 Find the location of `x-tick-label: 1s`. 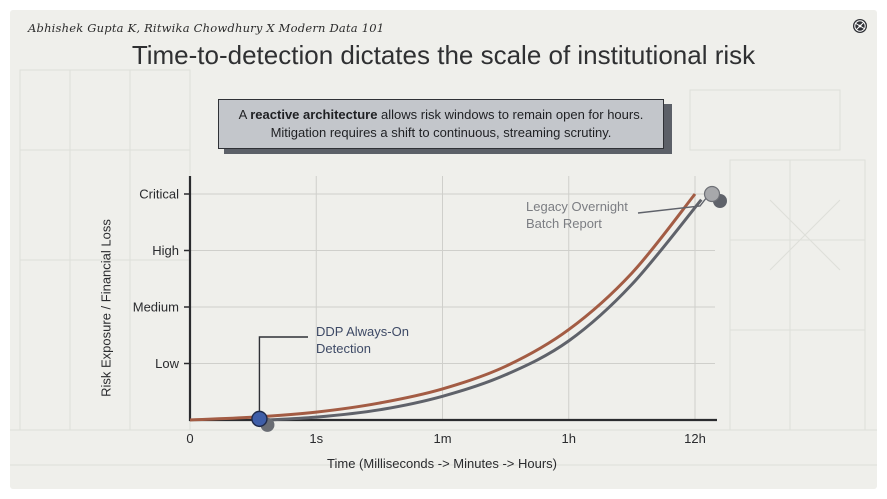

x-tick-label: 1s is located at coordinates (316, 438).